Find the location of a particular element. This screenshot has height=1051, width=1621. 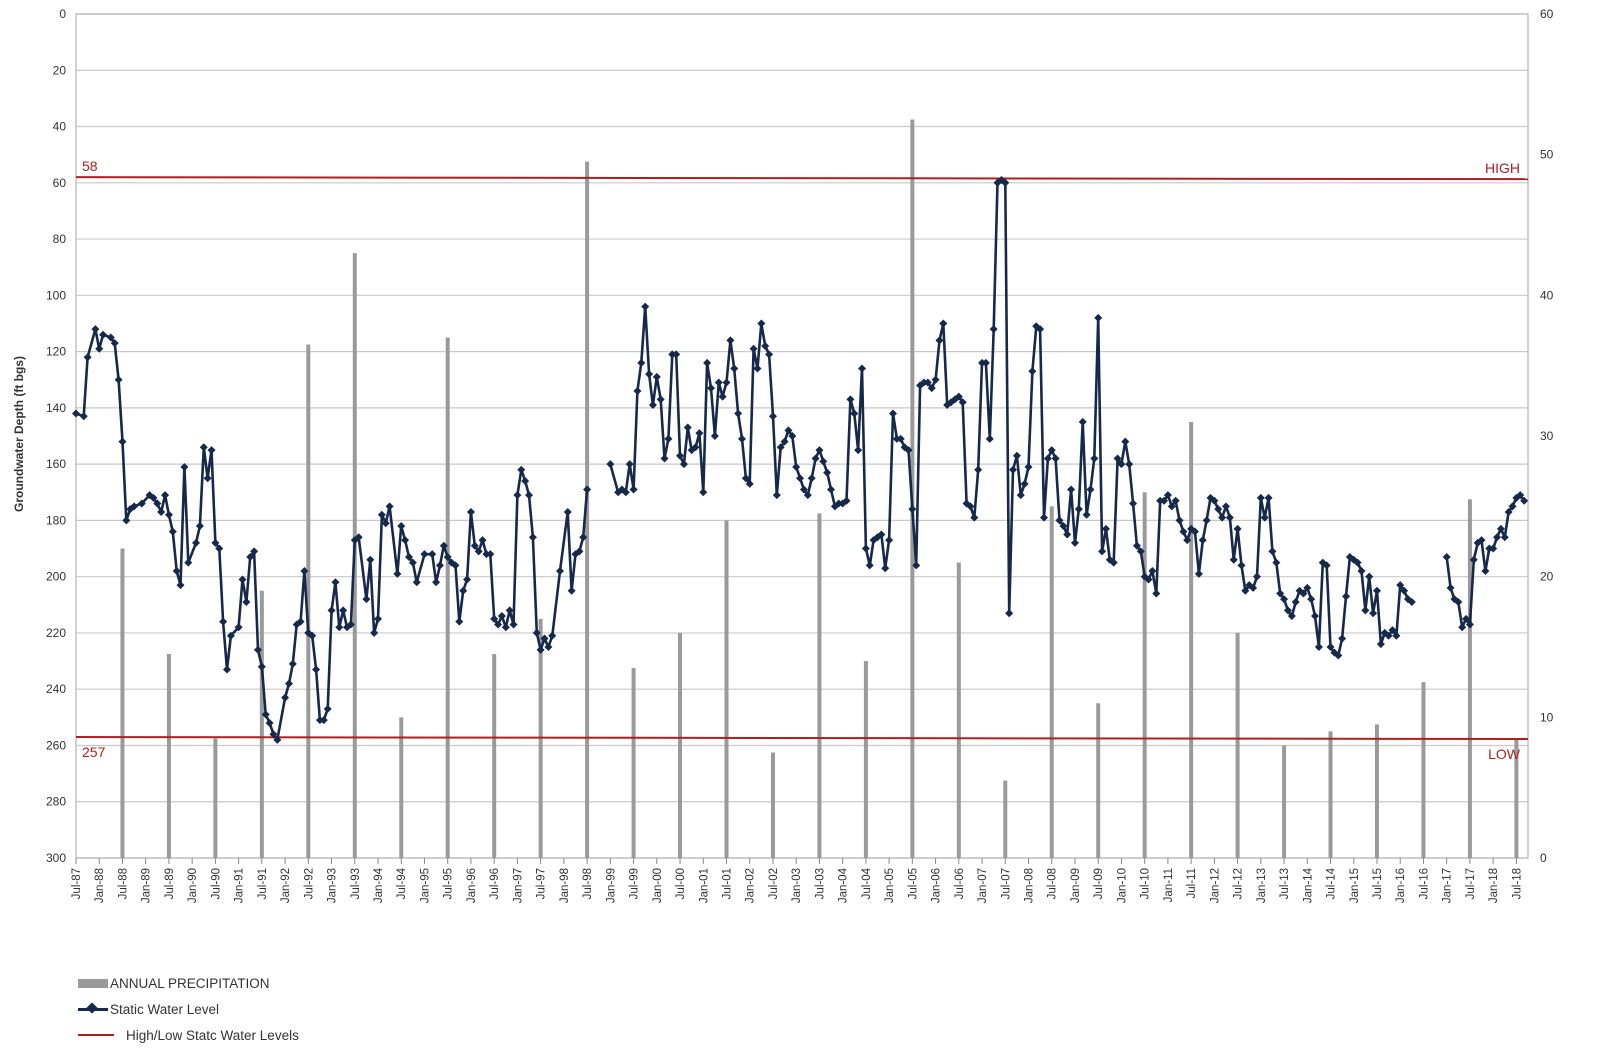

x-tick-label: Jul-98 is located at coordinates (588, 883).